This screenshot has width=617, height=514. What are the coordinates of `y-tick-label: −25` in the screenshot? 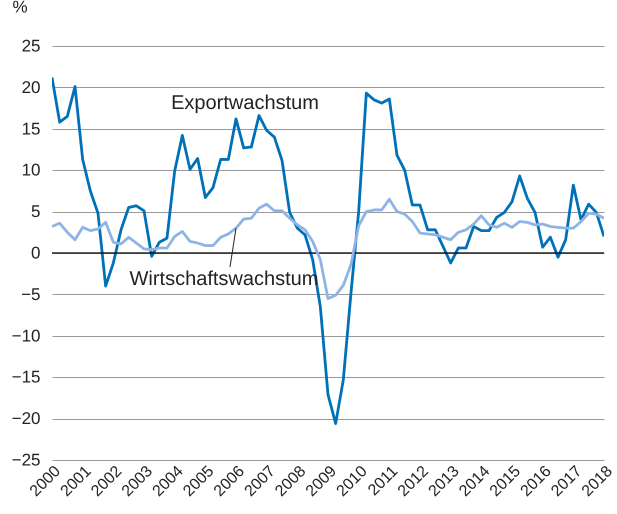 It's located at (26, 460).